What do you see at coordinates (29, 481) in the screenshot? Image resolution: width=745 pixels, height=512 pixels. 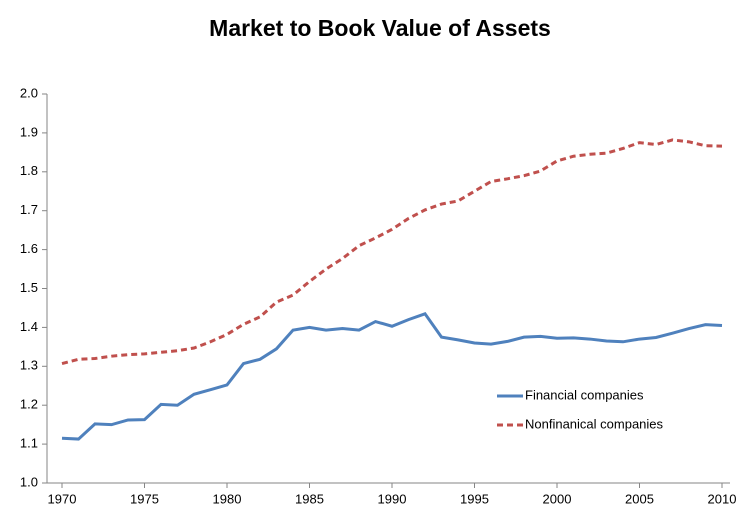 I see `y-tick-label: 1.0` at bounding box center [29, 481].